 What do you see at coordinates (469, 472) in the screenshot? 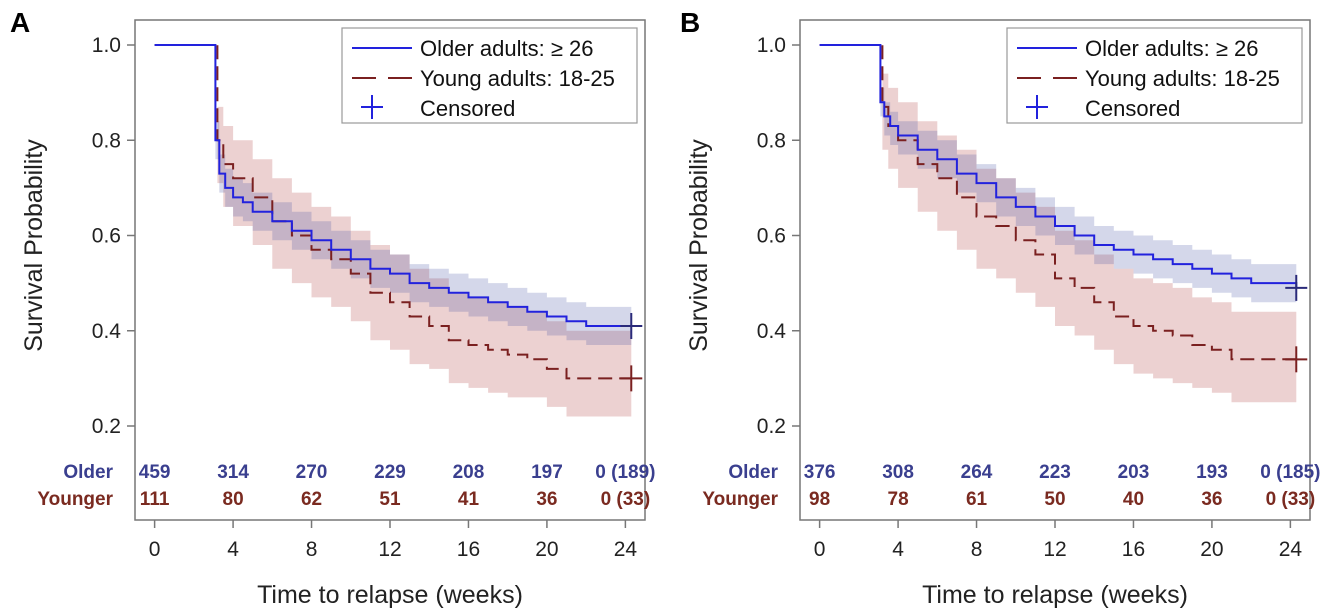
I see `risk-count: 208` at bounding box center [469, 472].